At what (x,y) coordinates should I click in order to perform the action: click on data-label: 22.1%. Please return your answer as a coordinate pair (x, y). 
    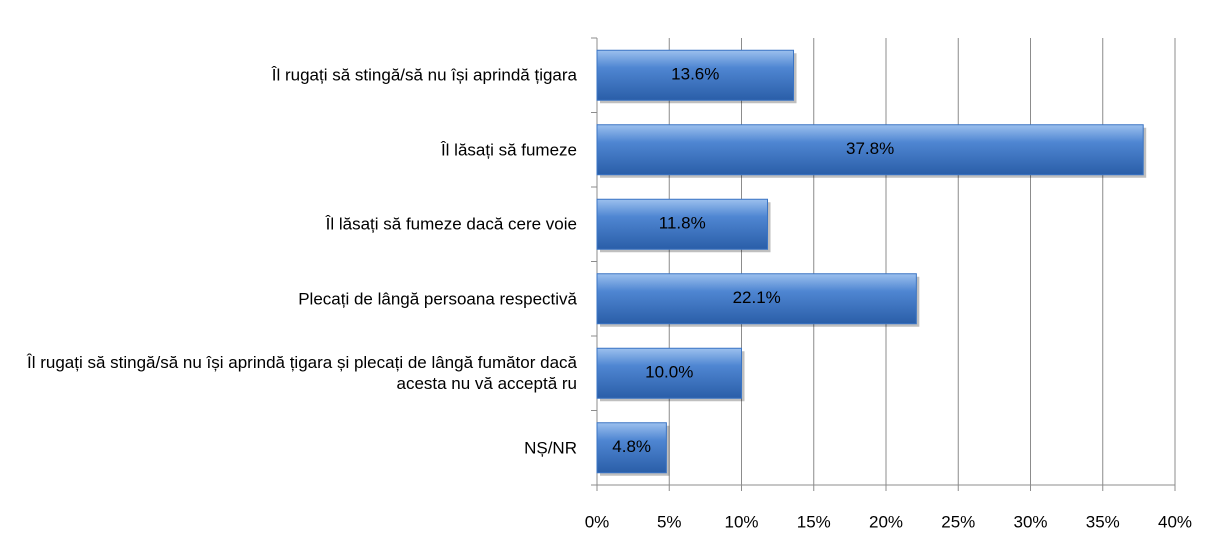
    Looking at the image, I should click on (757, 297).